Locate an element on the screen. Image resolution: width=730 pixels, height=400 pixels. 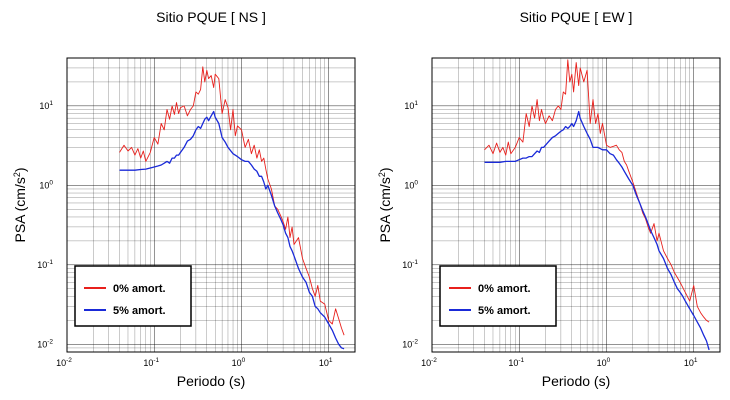
chart-title: Sitio PQUE [ EW ] is located at coordinates (576, 17).